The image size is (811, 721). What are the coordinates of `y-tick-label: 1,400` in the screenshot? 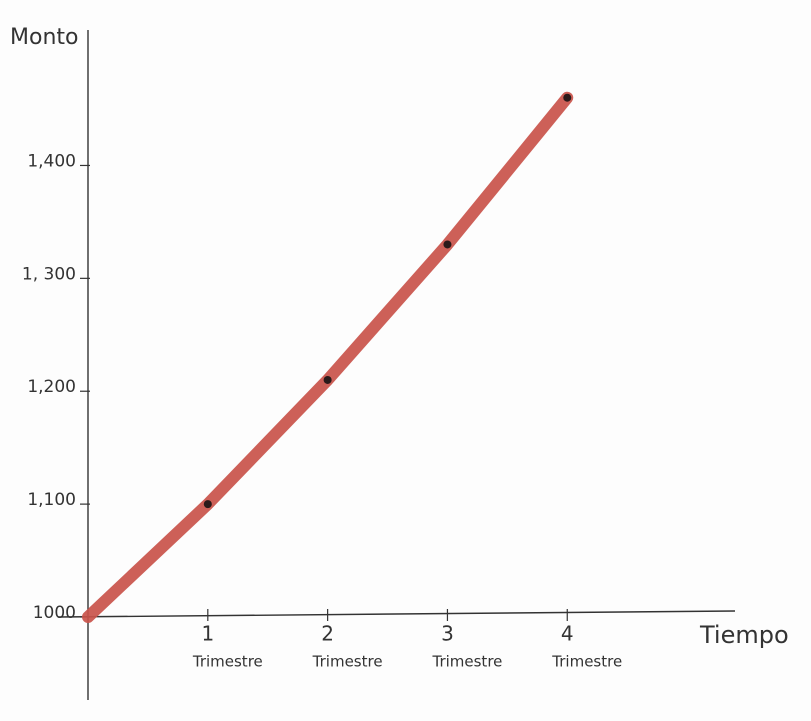 It's located at (51, 161).